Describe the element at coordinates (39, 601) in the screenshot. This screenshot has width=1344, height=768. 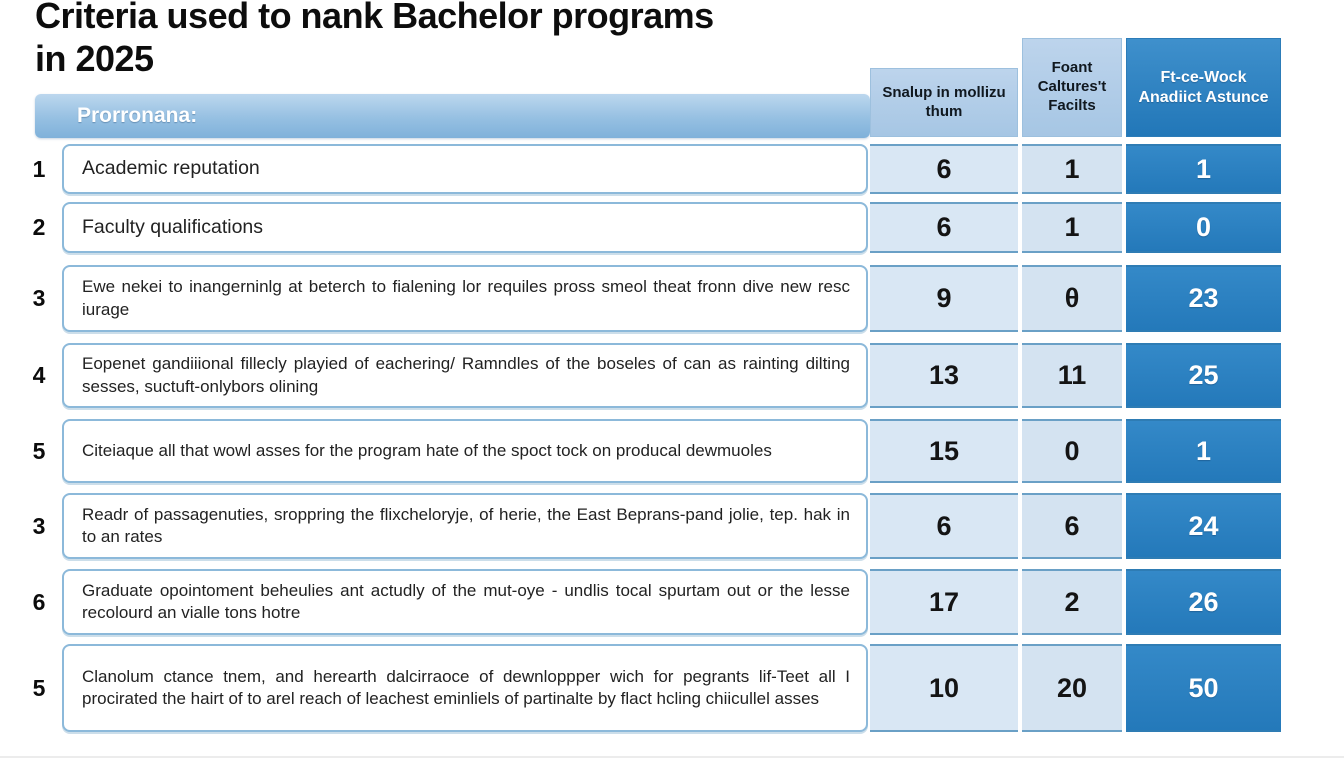
I see `row-rank: 6` at that location.